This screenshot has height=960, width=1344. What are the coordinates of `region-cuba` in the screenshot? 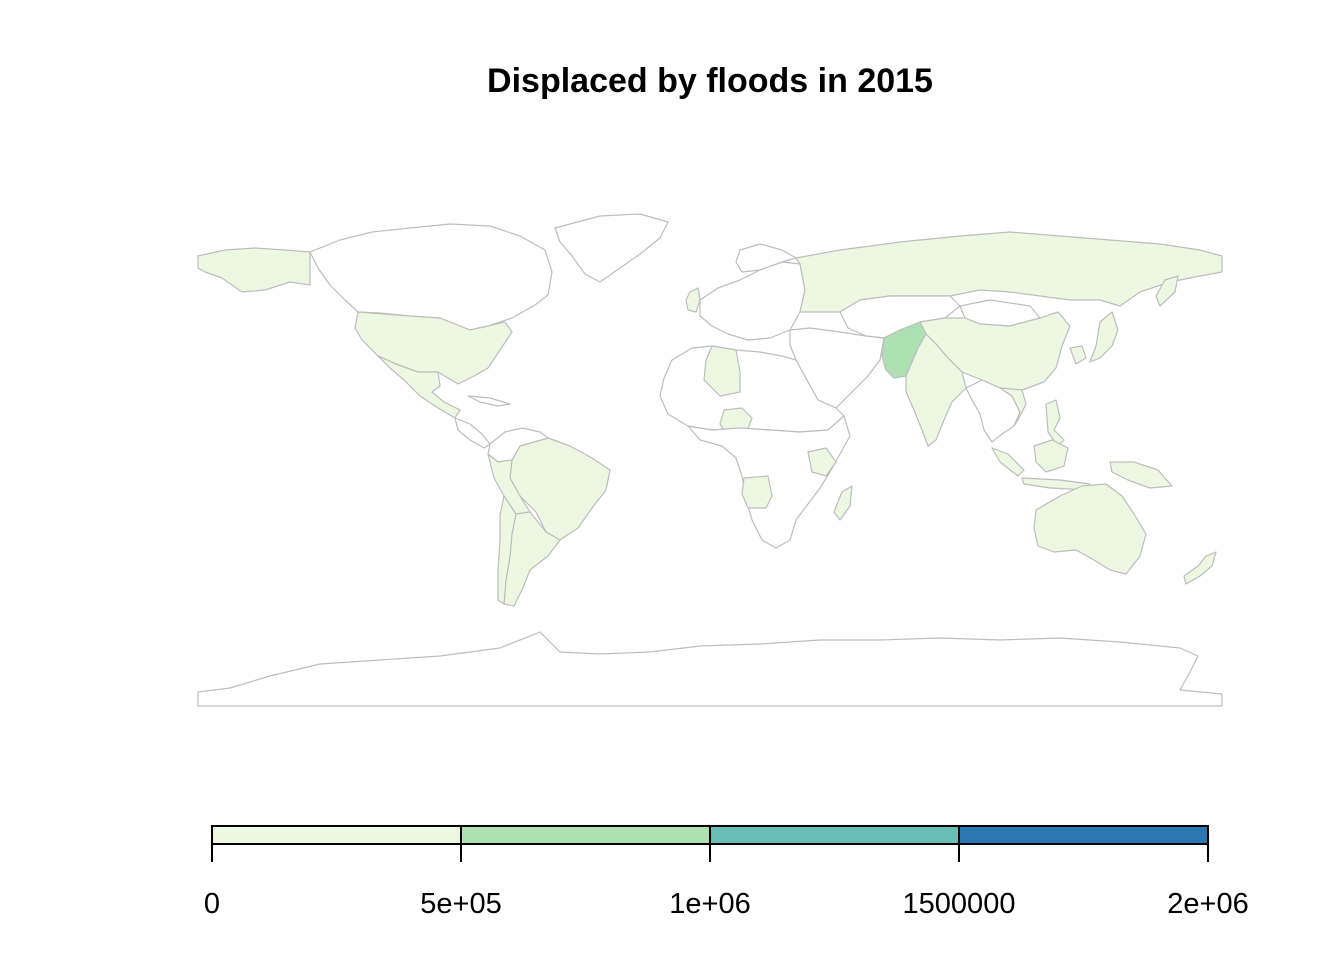 It's located at (489, 401).